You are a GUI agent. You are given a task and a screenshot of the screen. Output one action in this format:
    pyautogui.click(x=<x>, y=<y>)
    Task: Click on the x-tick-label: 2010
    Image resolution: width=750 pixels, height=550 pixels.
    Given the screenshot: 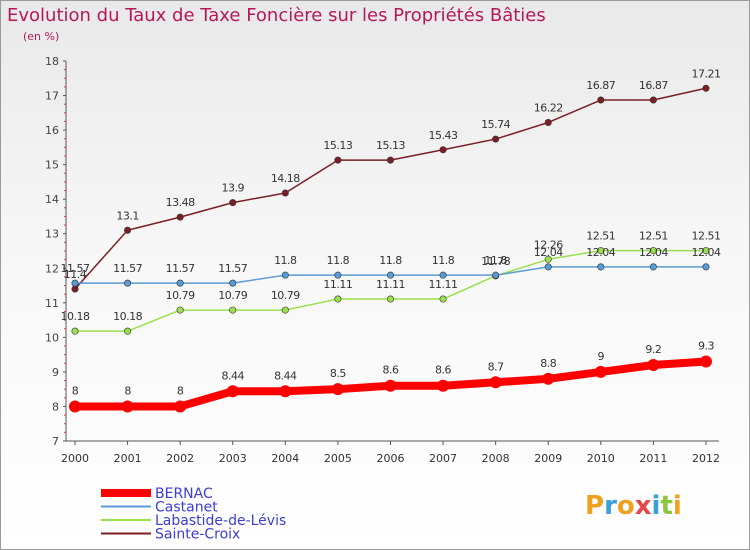 What is the action you would take?
    pyautogui.click(x=601, y=458)
    